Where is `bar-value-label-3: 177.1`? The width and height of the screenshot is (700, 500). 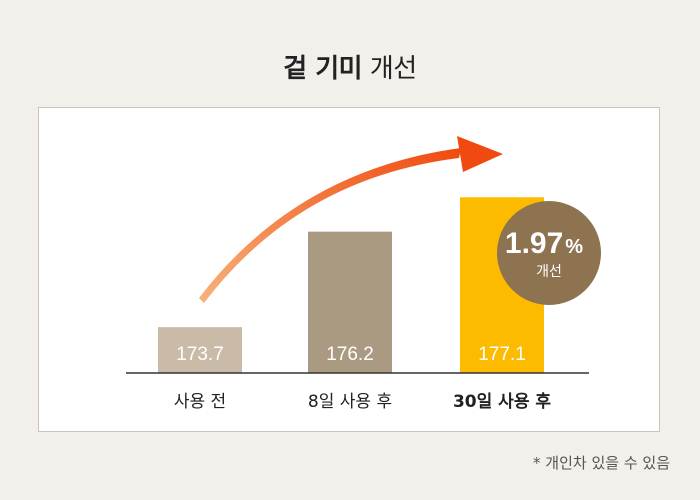
bar-value-label-3: 177.1 is located at coordinates (502, 354).